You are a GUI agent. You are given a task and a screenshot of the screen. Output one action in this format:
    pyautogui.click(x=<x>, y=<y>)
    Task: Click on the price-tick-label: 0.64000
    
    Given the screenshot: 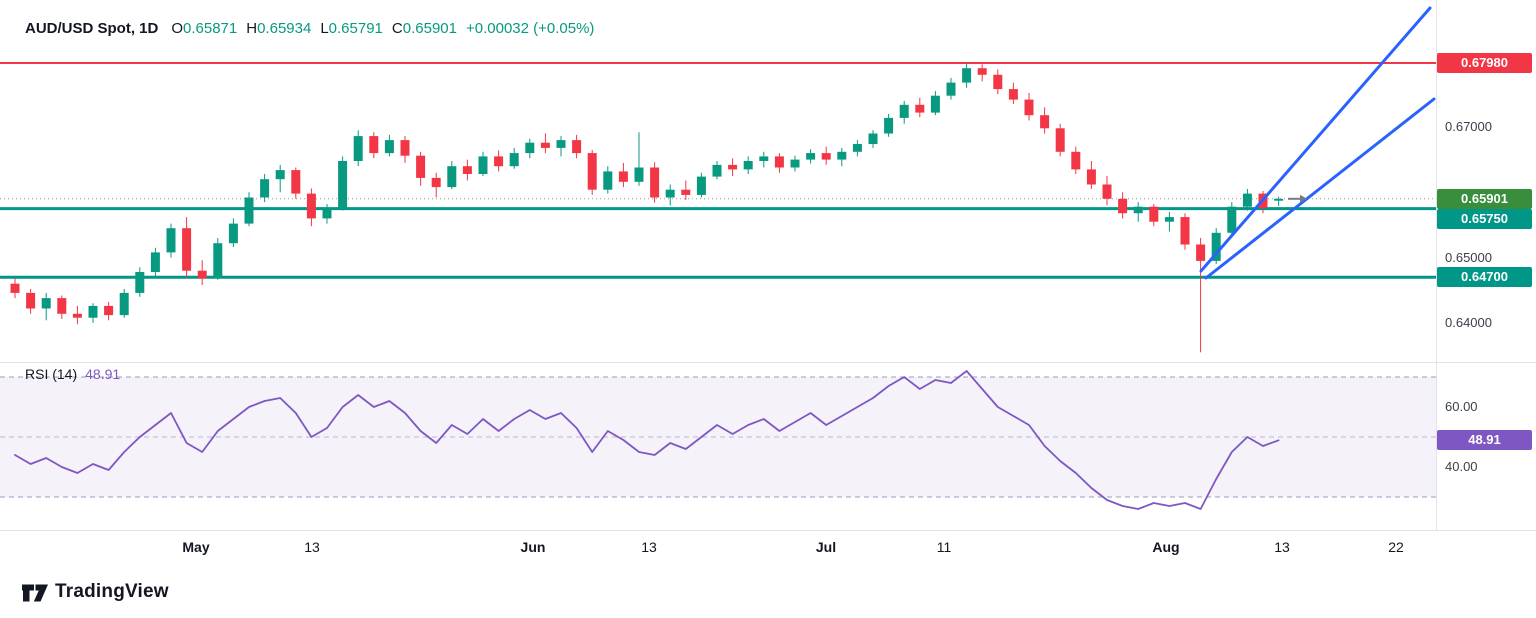 What is the action you would take?
    pyautogui.click(x=1468, y=322)
    